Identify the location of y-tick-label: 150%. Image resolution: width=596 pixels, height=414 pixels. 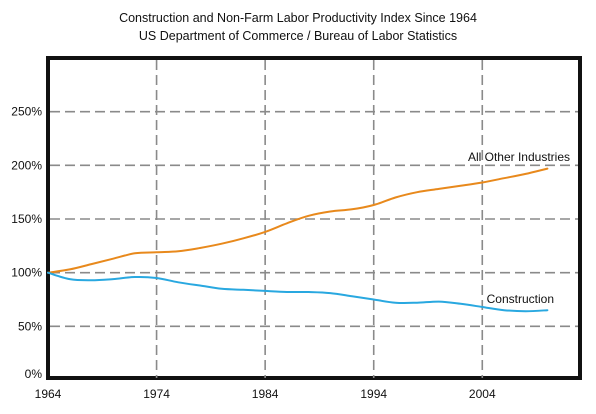
(26, 219).